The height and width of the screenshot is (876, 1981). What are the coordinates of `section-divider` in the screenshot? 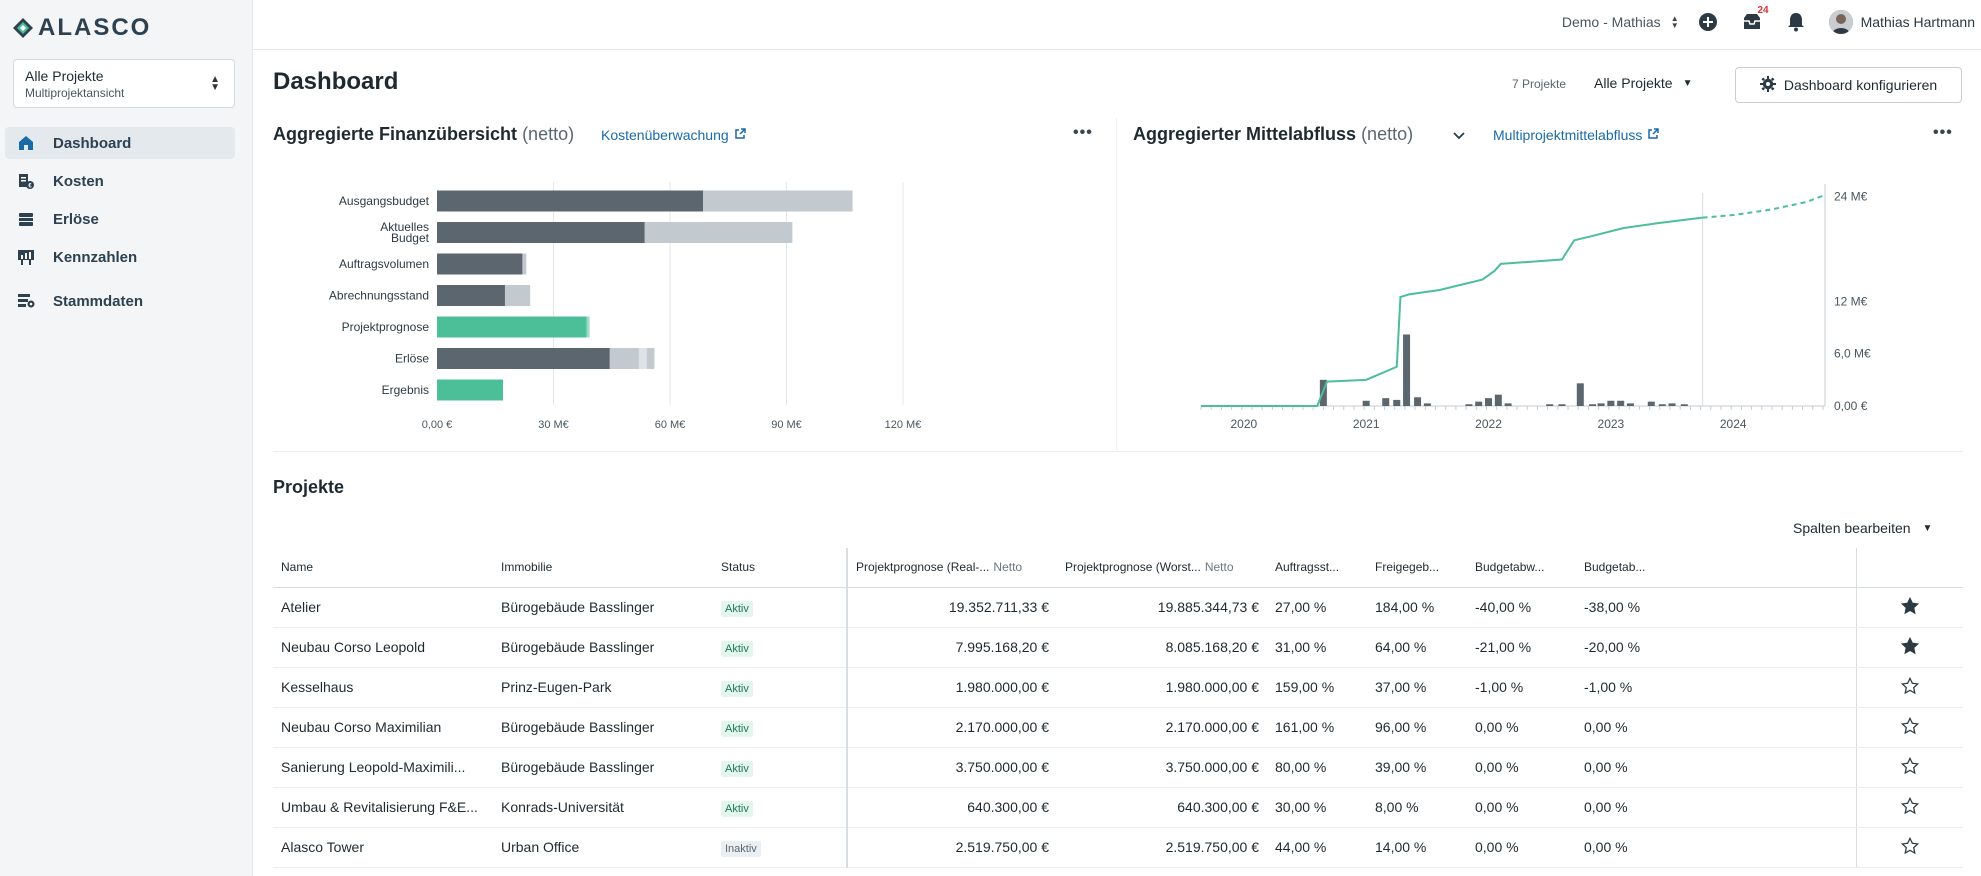 It's located at (1118, 451).